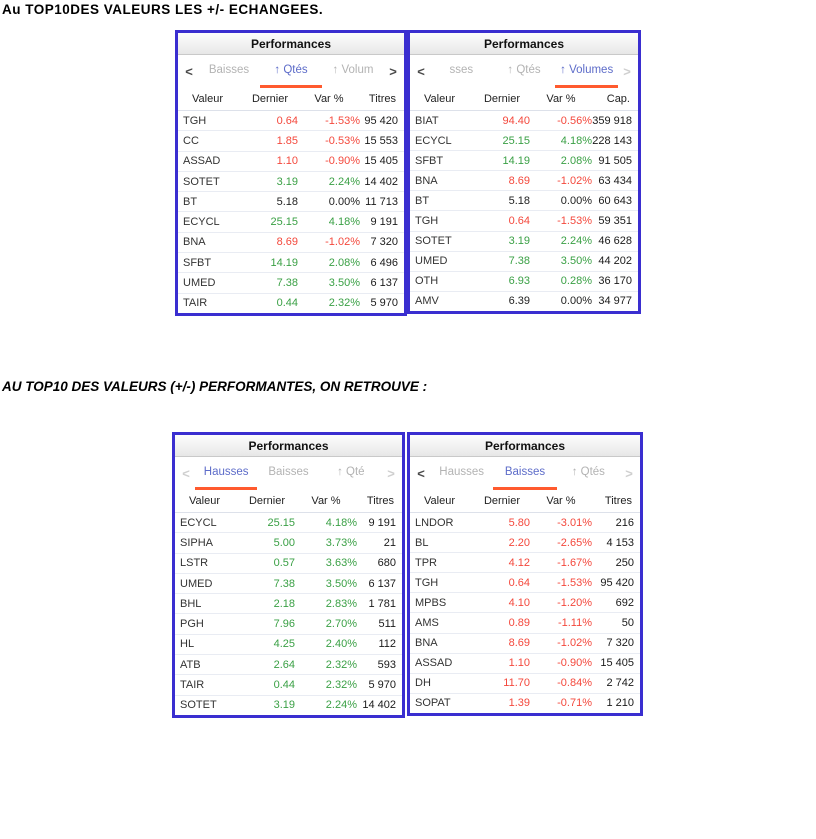 Image resolution: width=816 pixels, height=839 pixels. Describe the element at coordinates (525, 602) in the screenshot. I see `table-row: MPBS 4.10 -1.20% 692` at that location.